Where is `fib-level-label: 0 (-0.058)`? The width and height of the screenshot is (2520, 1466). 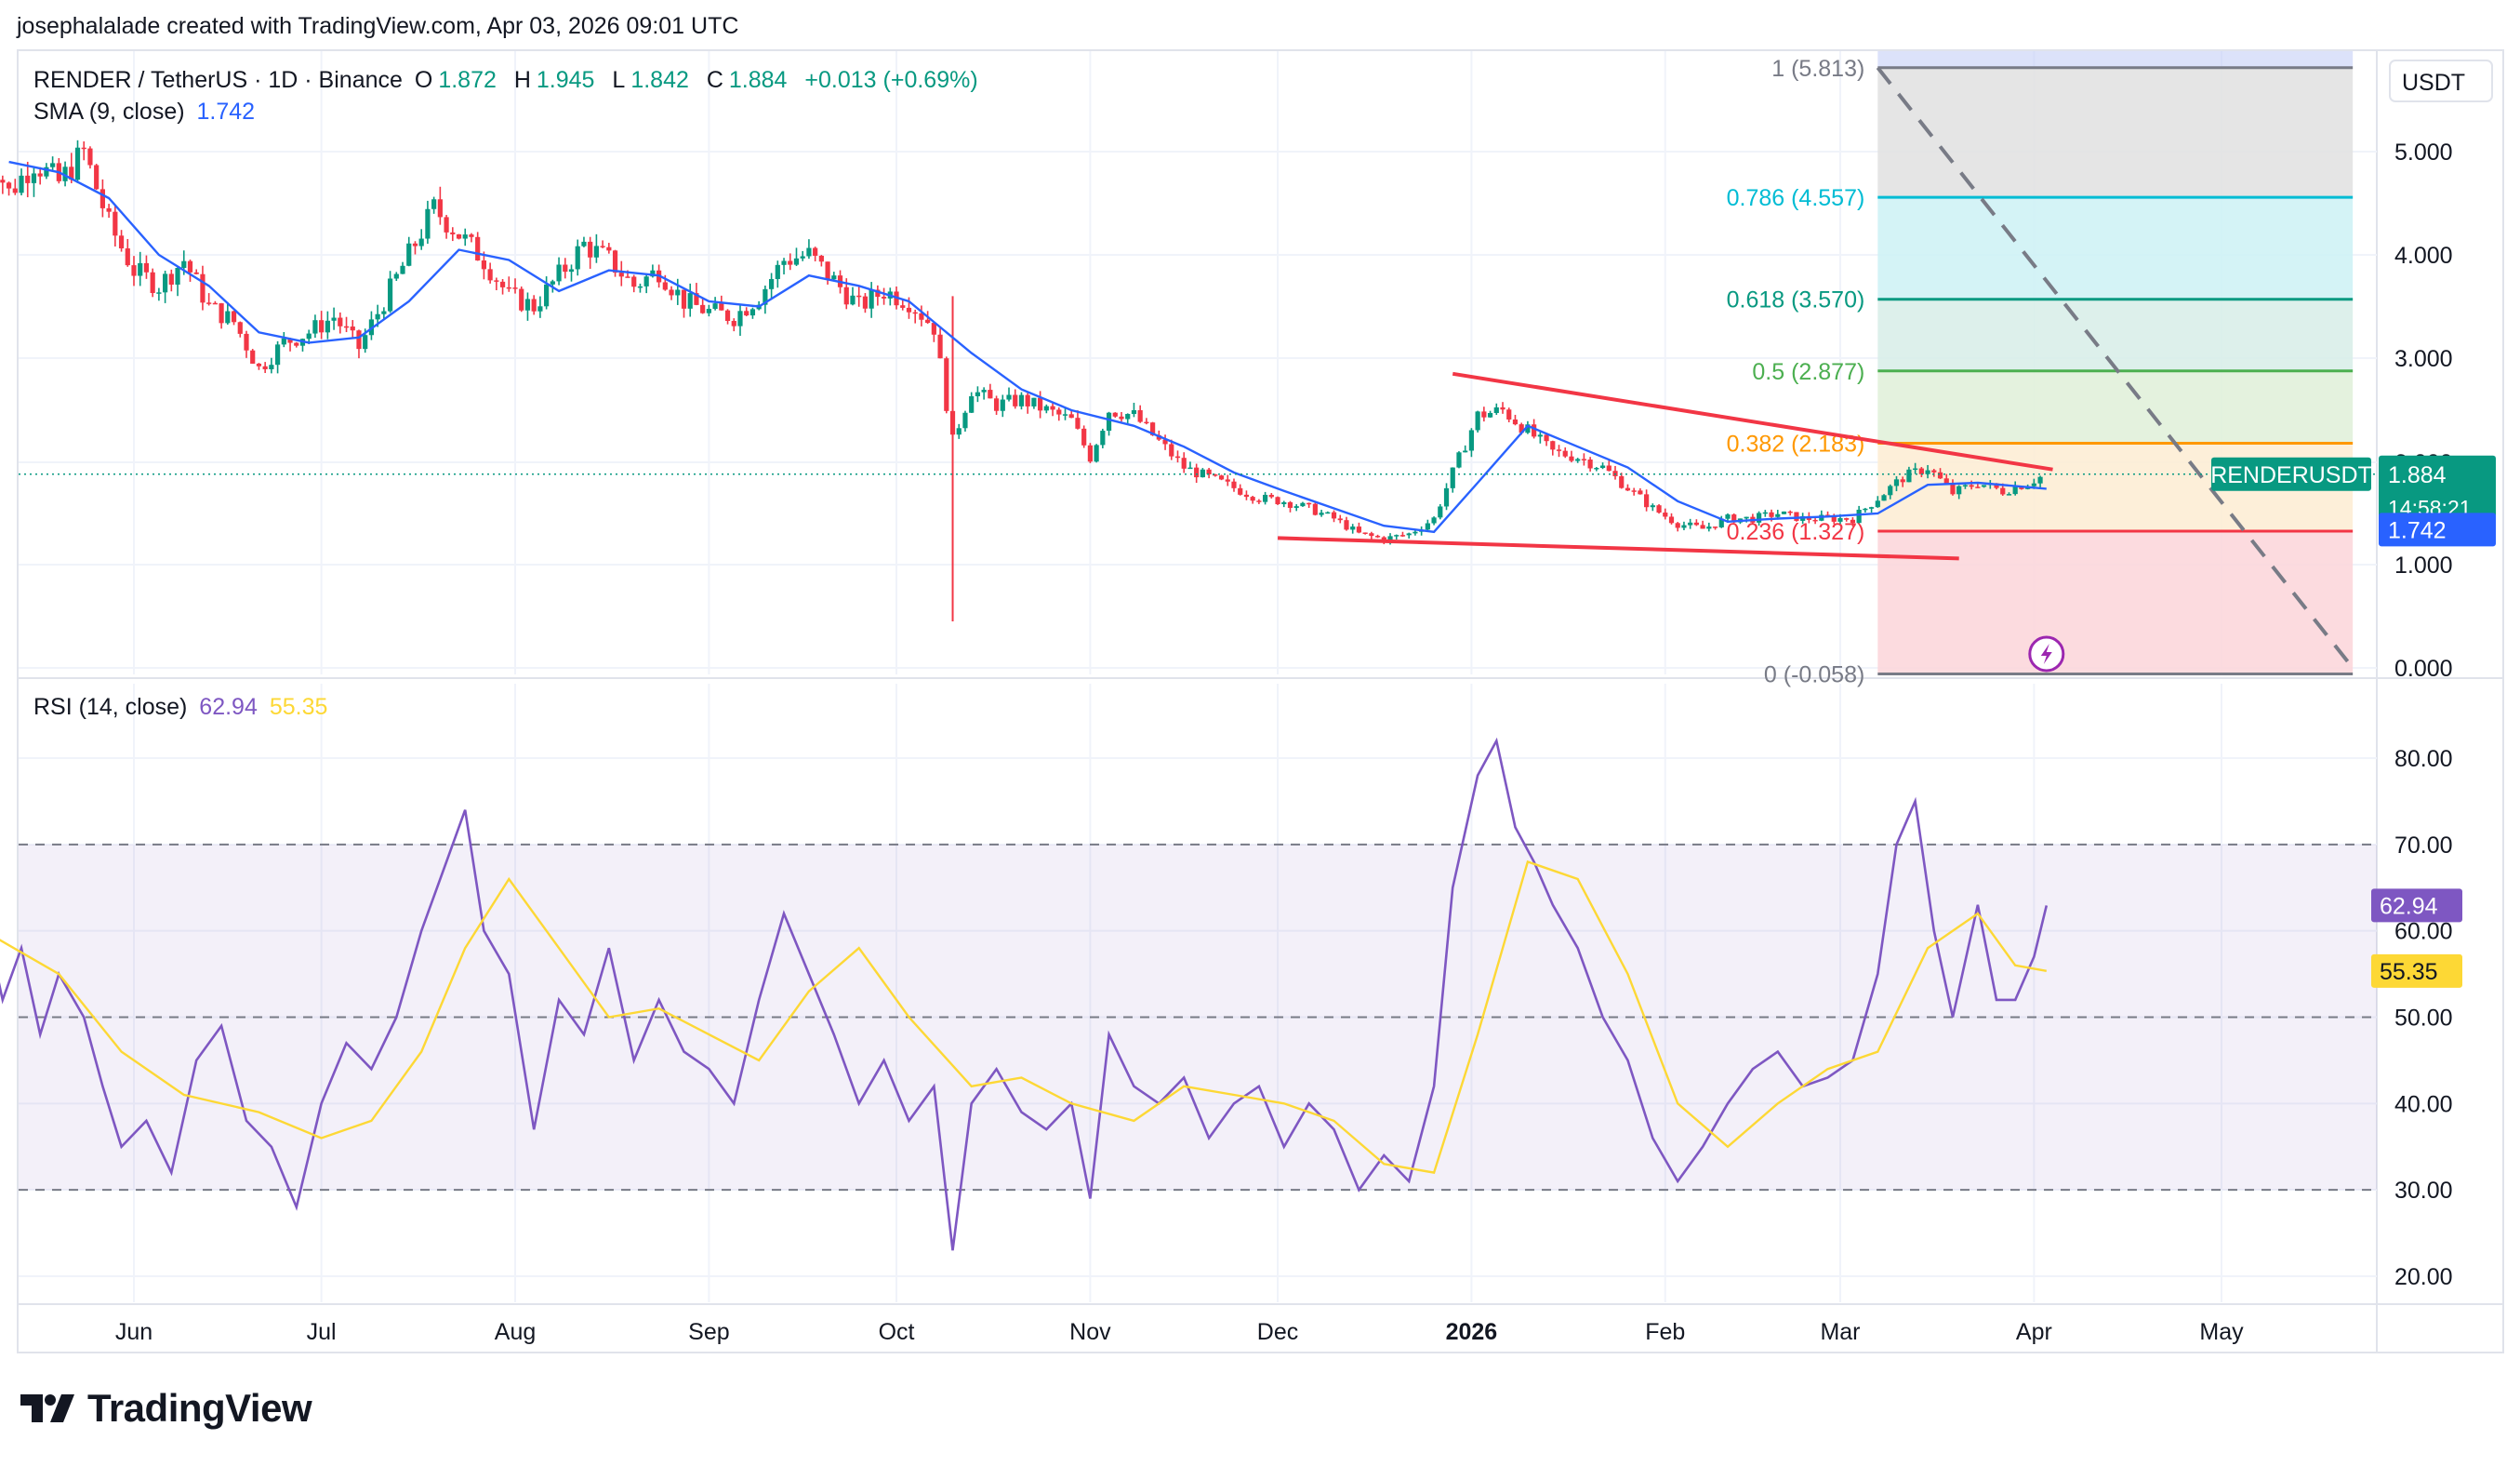
fib-level-label: 0 (-0.058) is located at coordinates (1814, 674).